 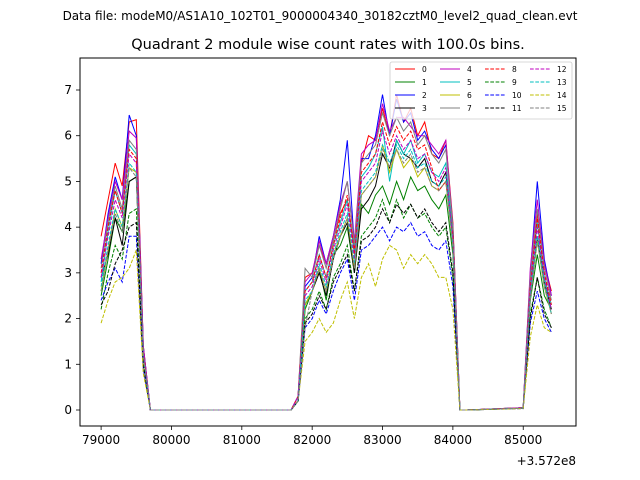 I want to click on y-tick-label: 2, so click(x=68, y=319).